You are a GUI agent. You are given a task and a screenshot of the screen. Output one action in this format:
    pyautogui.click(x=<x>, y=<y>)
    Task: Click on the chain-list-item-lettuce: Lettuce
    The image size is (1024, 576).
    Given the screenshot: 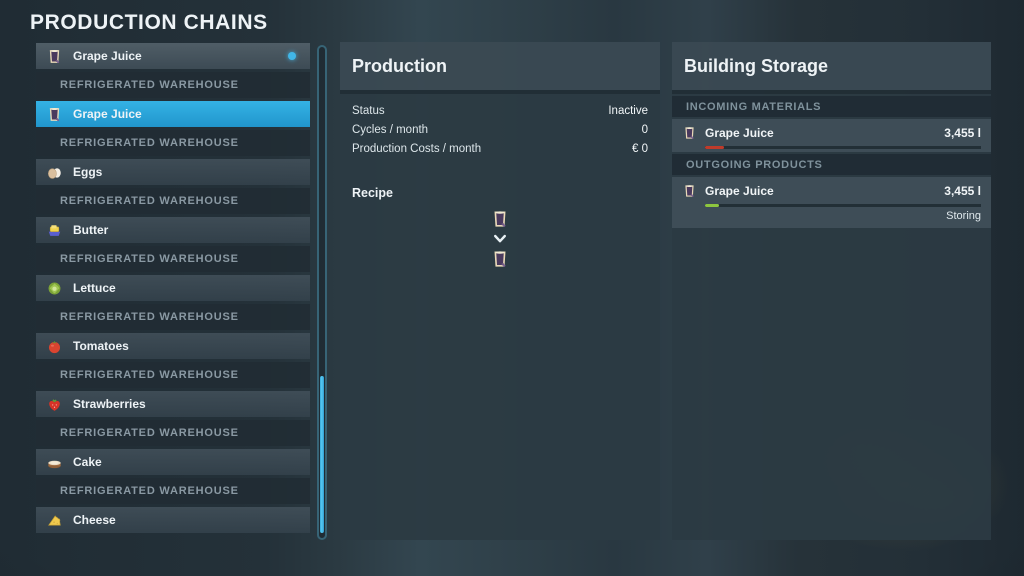 What is the action you would take?
    pyautogui.click(x=173, y=288)
    